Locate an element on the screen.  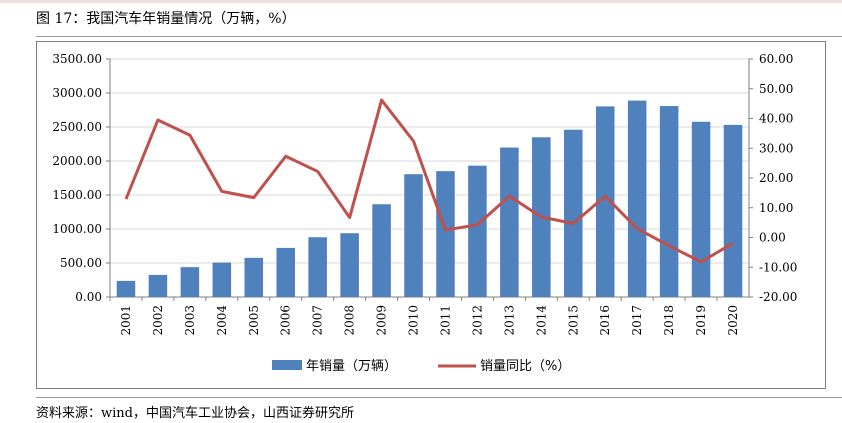
left-axis-tick-label: 2500.00 is located at coordinates (77, 127).